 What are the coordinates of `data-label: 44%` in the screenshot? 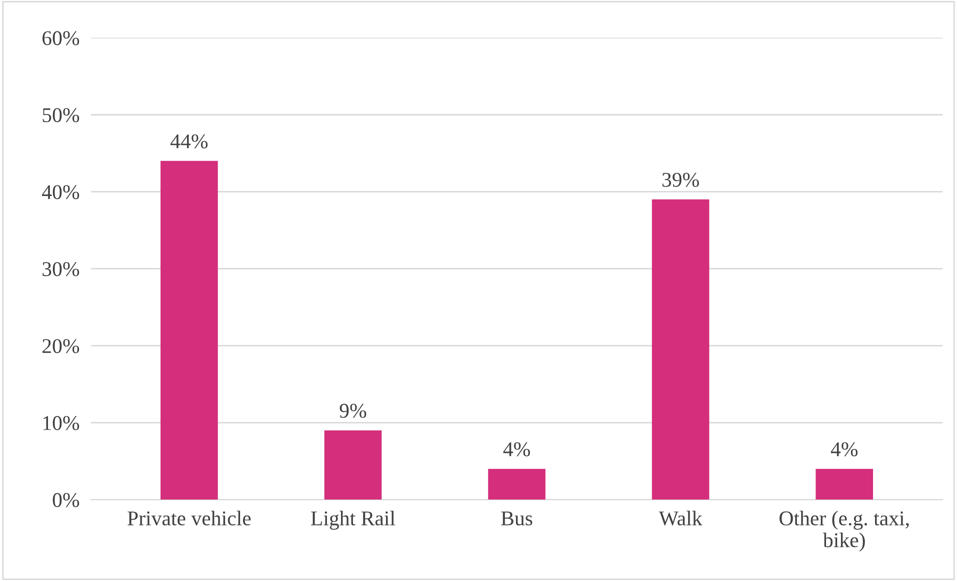 It's located at (189, 141).